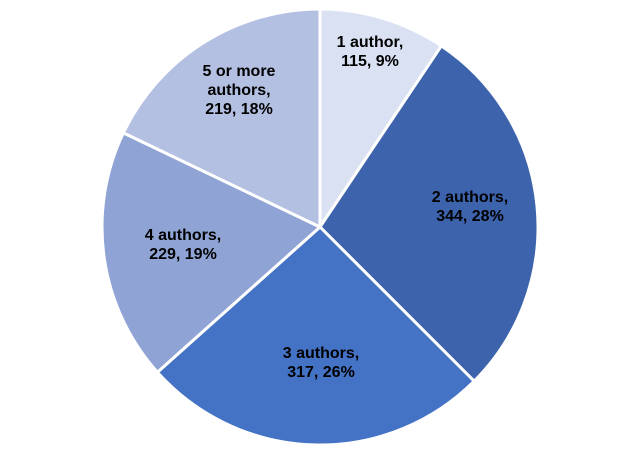  Describe the element at coordinates (470, 207) in the screenshot. I see `data-label-2-authors: 2 authors, 344, 28%` at that location.